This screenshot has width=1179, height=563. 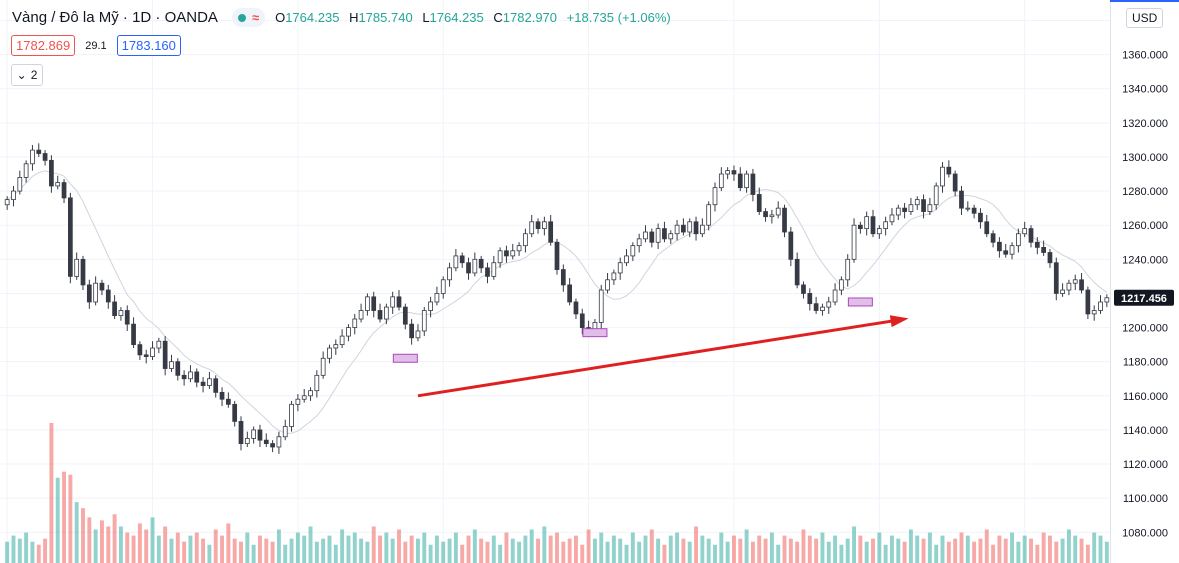 What do you see at coordinates (248, 17) in the screenshot?
I see `market-status: ≈` at bounding box center [248, 17].